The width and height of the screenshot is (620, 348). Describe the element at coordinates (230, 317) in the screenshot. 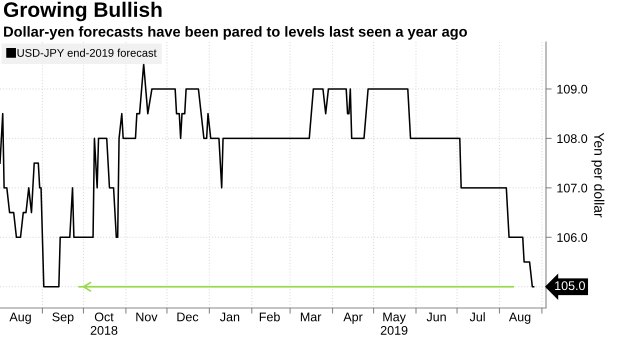

I see `x-tick-label: Jan` at that location.